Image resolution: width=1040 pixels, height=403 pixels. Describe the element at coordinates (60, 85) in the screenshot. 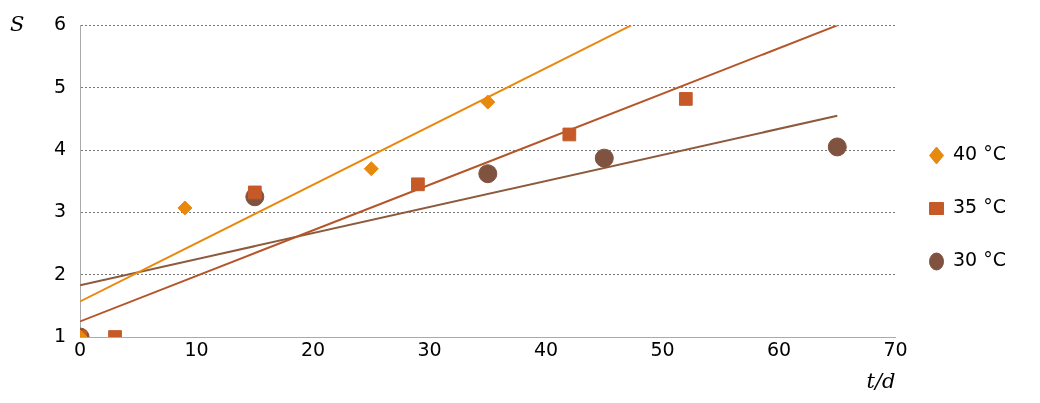

I see `y-tick-label: 5` at that location.